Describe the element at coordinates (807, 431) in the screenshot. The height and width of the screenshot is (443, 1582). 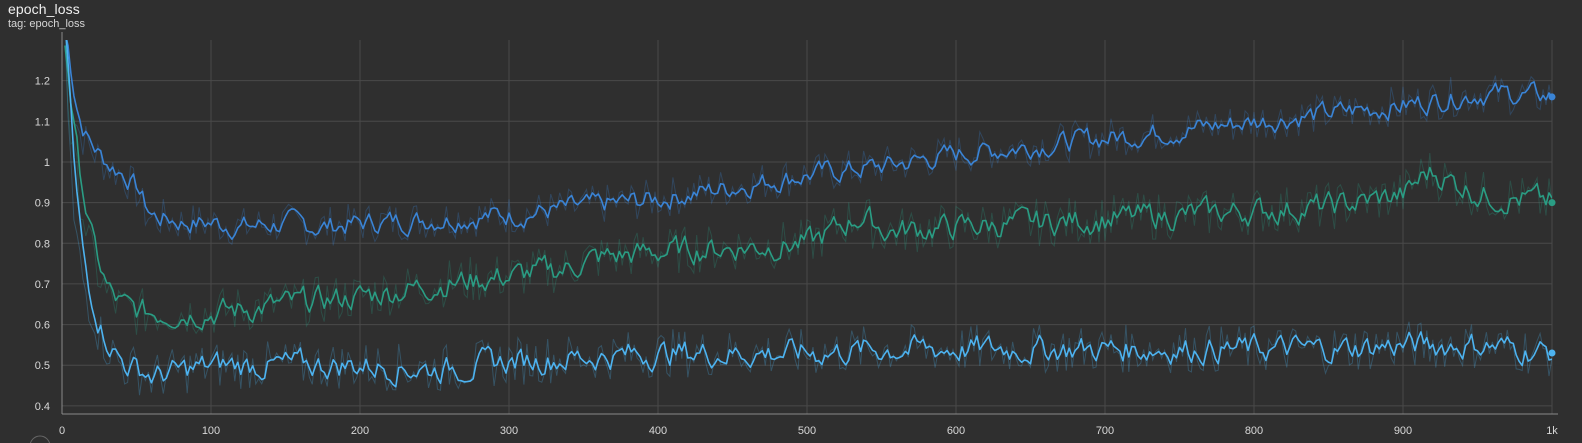
I see `x-tick-label: 500` at that location.